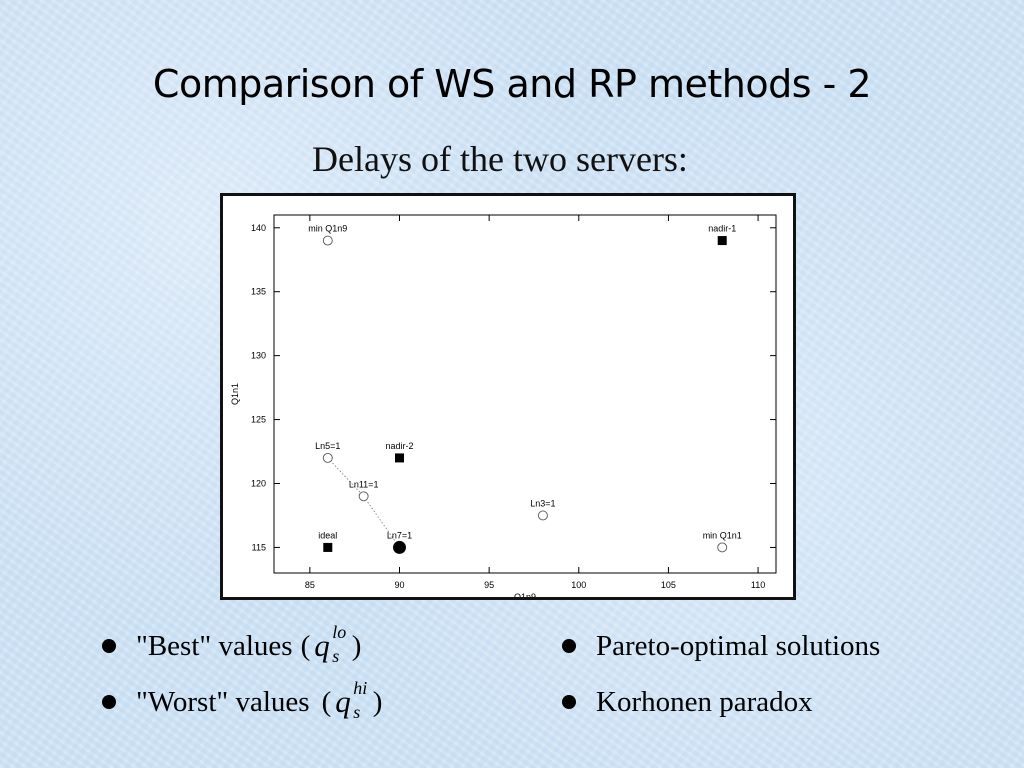 This screenshot has width=1024, height=768. I want to click on point-label: nadir-2, so click(399, 446).